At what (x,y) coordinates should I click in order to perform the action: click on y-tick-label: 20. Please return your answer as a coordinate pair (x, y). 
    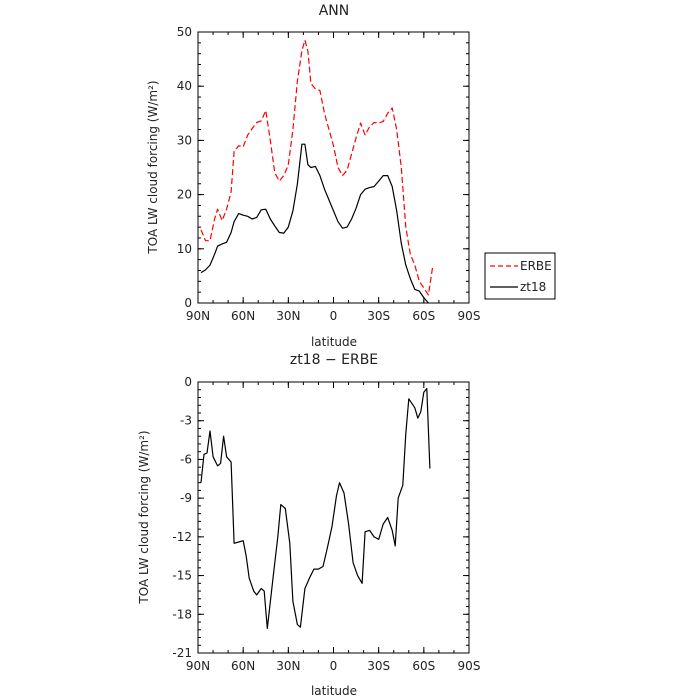
    Looking at the image, I should click on (184, 195).